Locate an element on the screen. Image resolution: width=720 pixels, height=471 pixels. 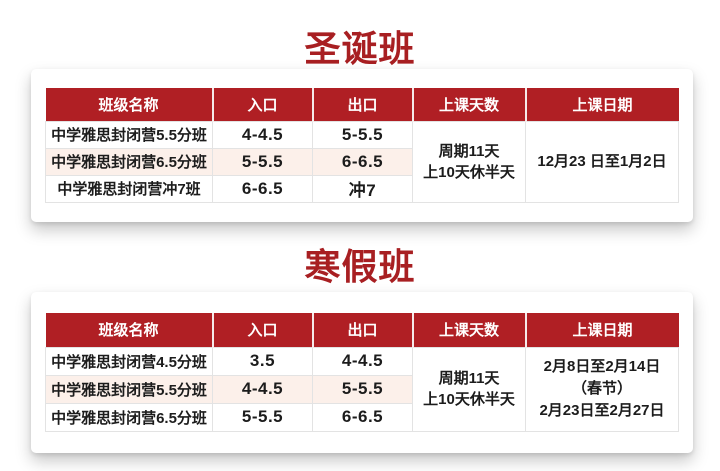
exit-level-cell: 冲7 is located at coordinates (362, 188).